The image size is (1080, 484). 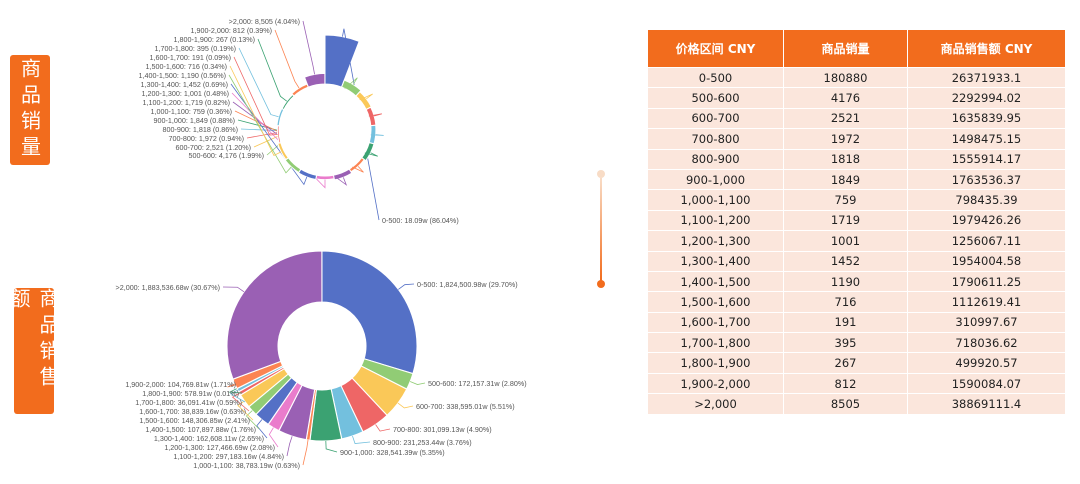 I want to click on table-row: 900-1,000 1849 1763536.37, so click(x=857, y=179).